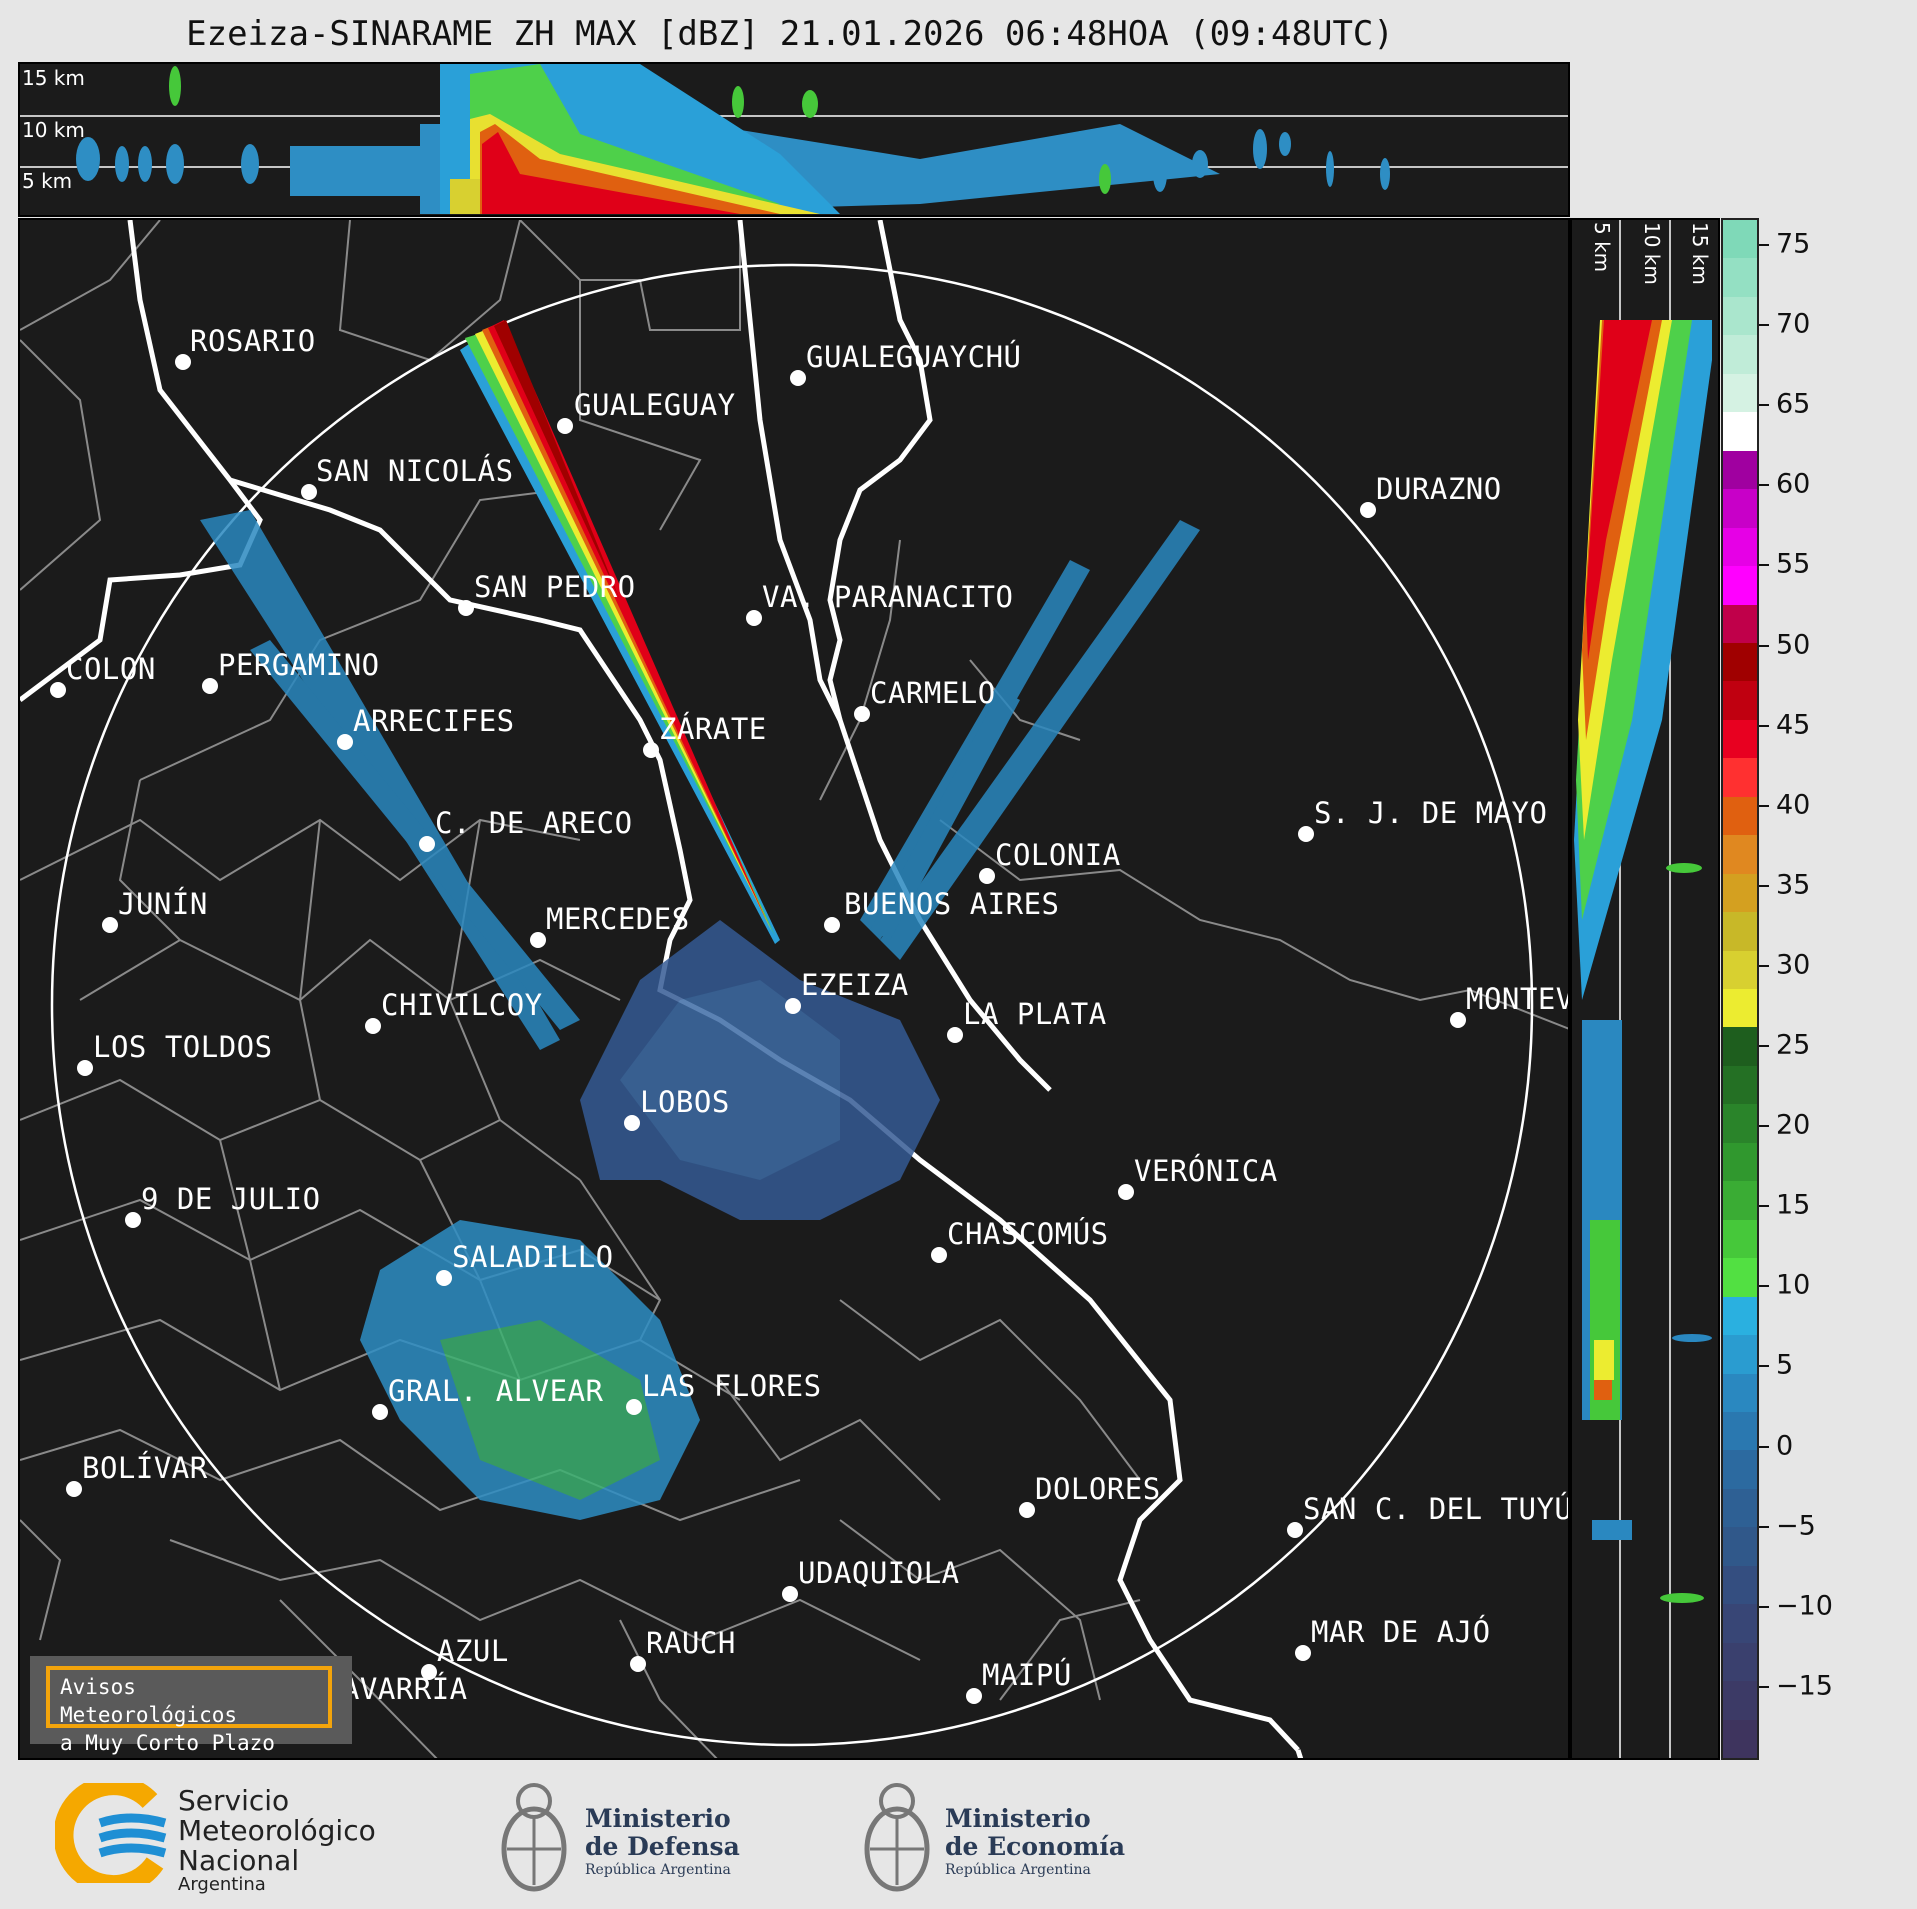  Describe the element at coordinates (149, 1701) in the screenshot. I see `warning-line-1: Avisos Meteorológicos` at that location.